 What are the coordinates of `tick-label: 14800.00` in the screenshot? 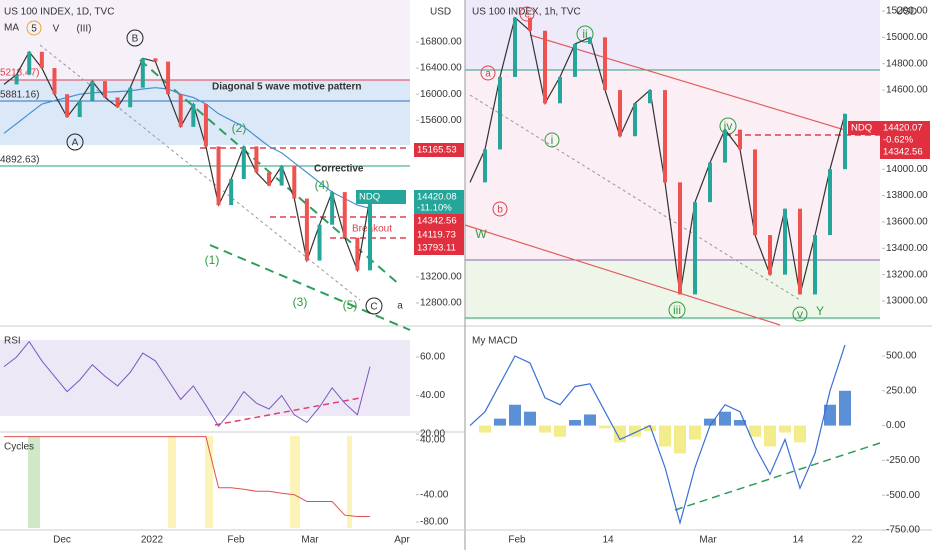 It's located at (907, 63).